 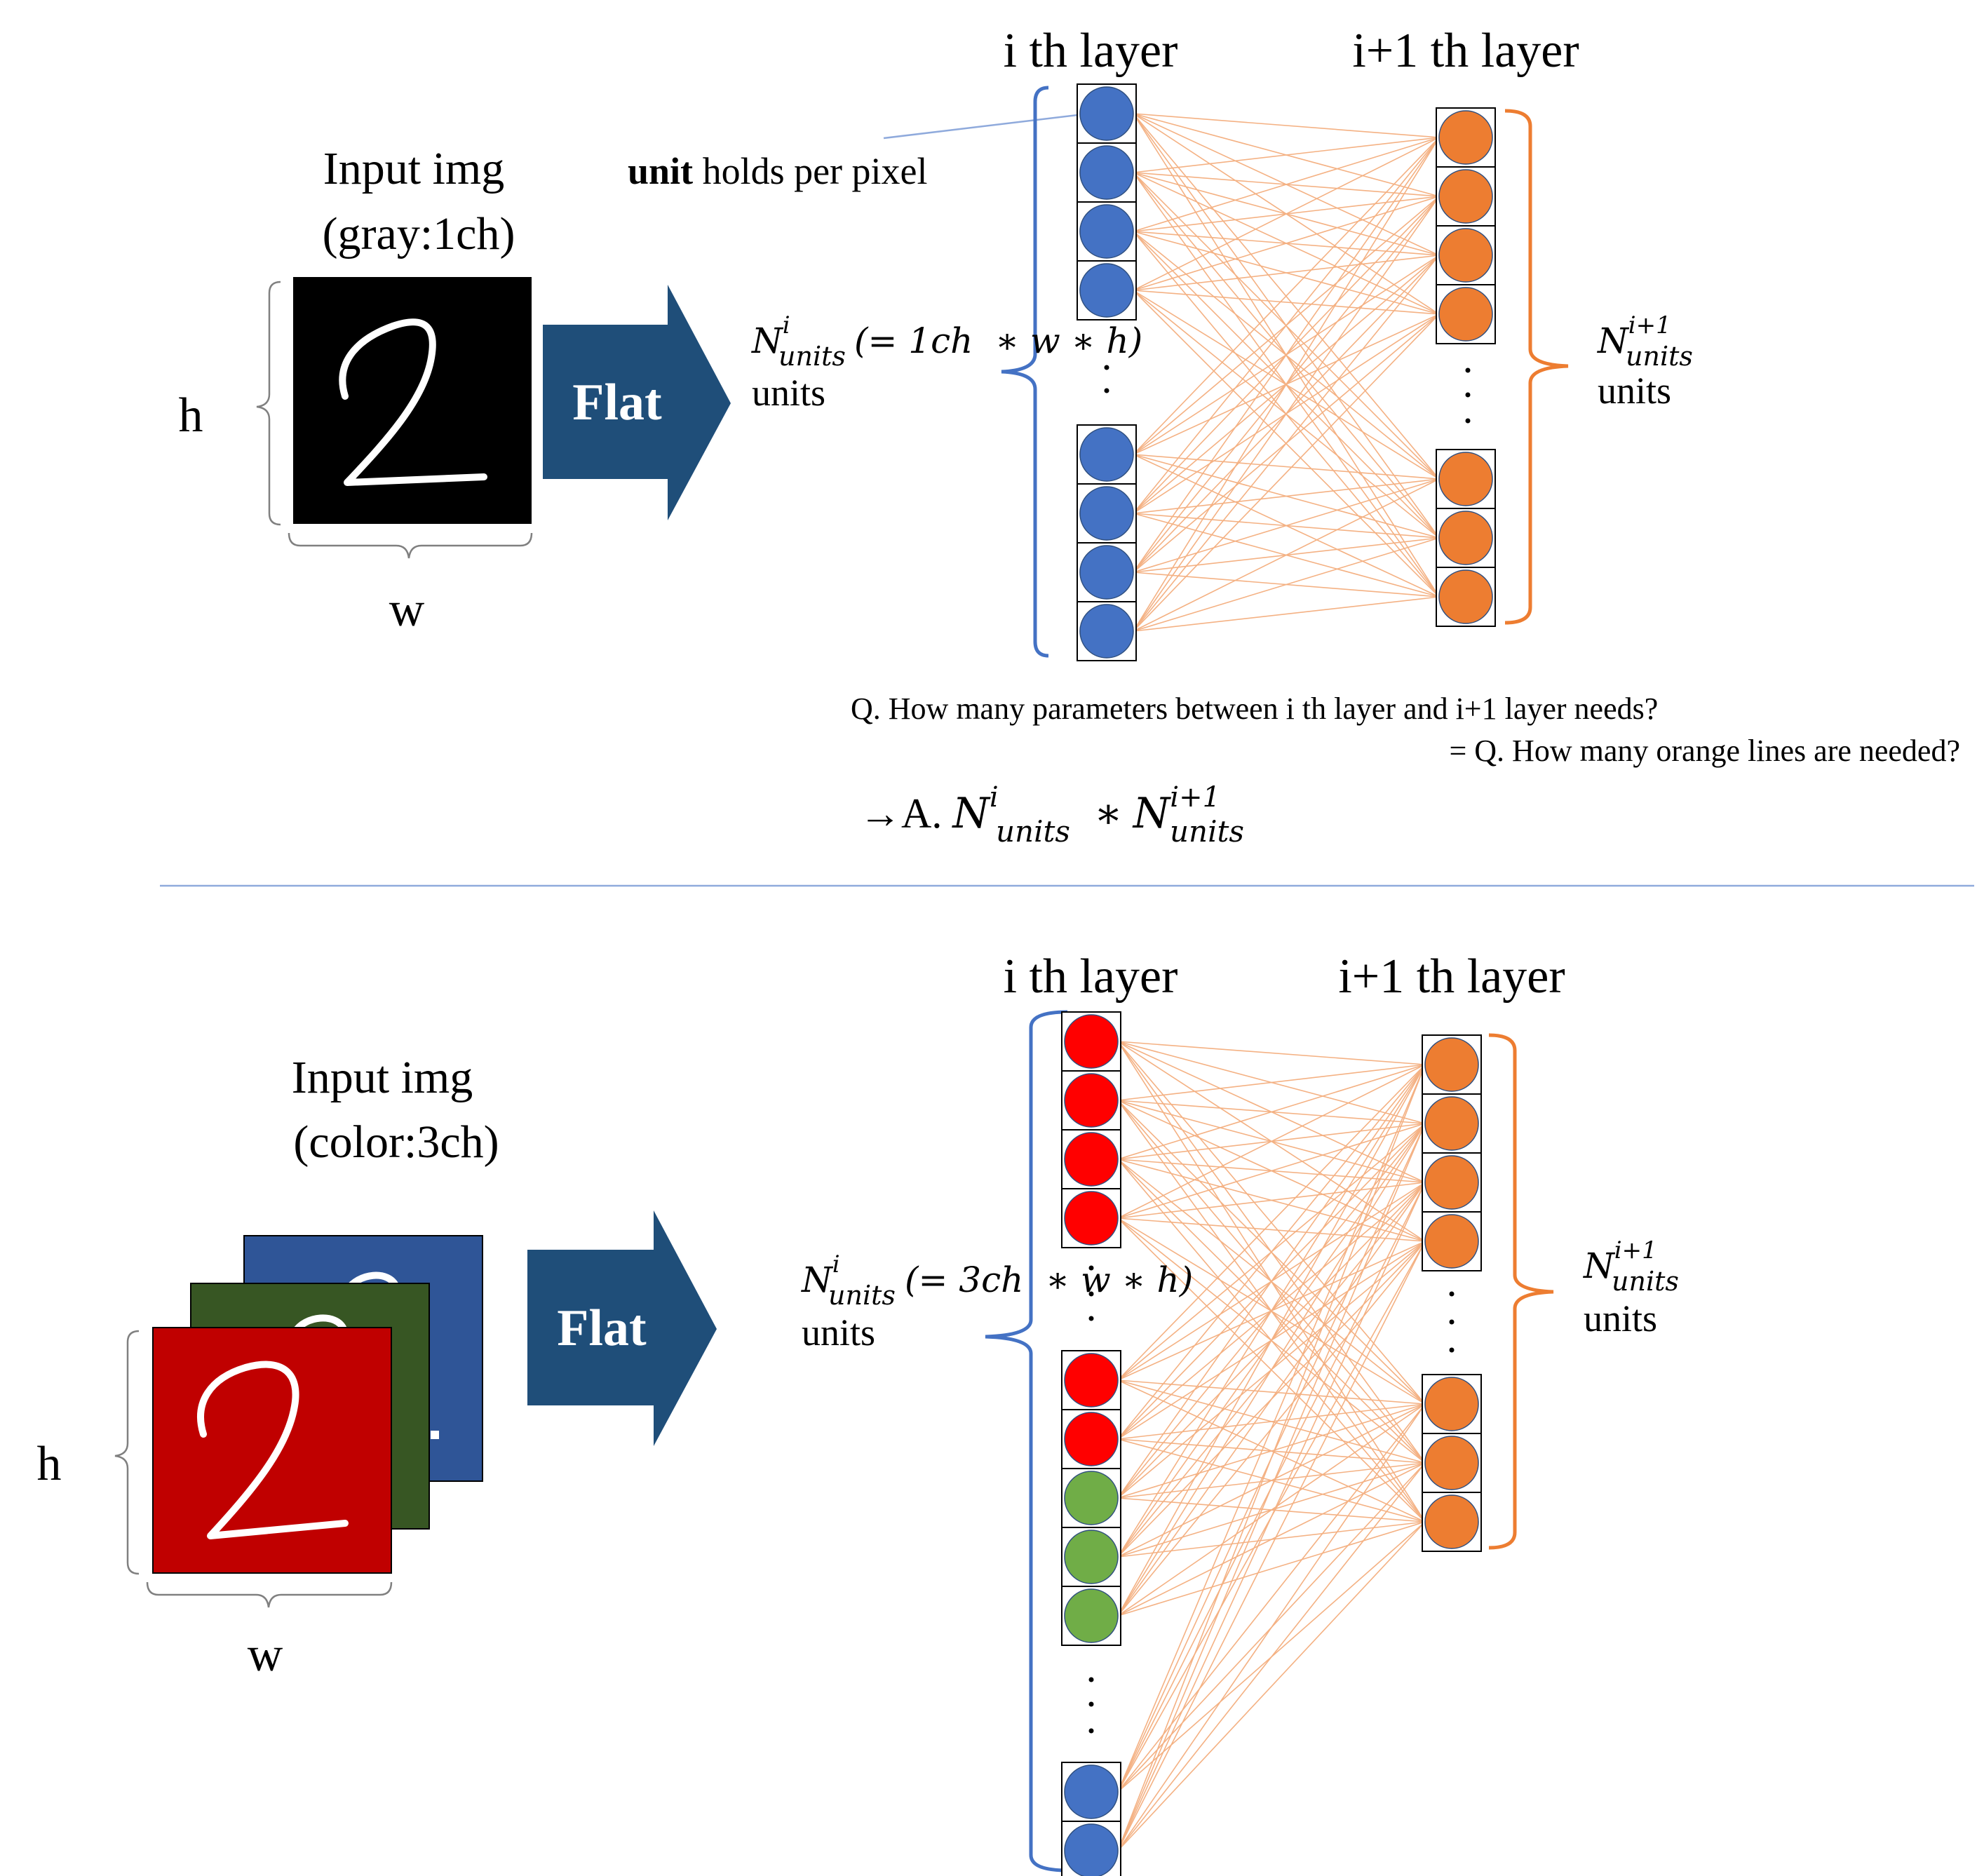 What do you see at coordinates (602, 1328) in the screenshot?
I see `bottom-flat-label: Flat` at bounding box center [602, 1328].